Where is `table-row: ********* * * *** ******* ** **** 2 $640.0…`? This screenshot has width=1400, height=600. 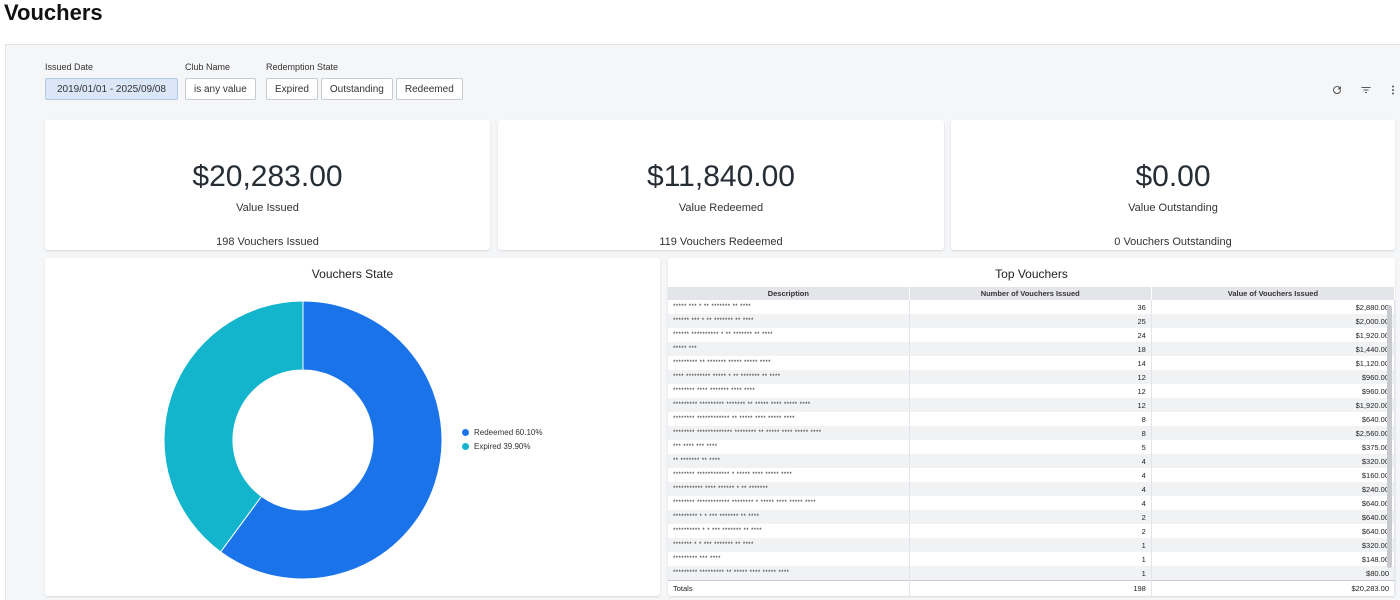
table-row: ********* * * *** ******* ** **** 2 $640.0… is located at coordinates (1031, 517).